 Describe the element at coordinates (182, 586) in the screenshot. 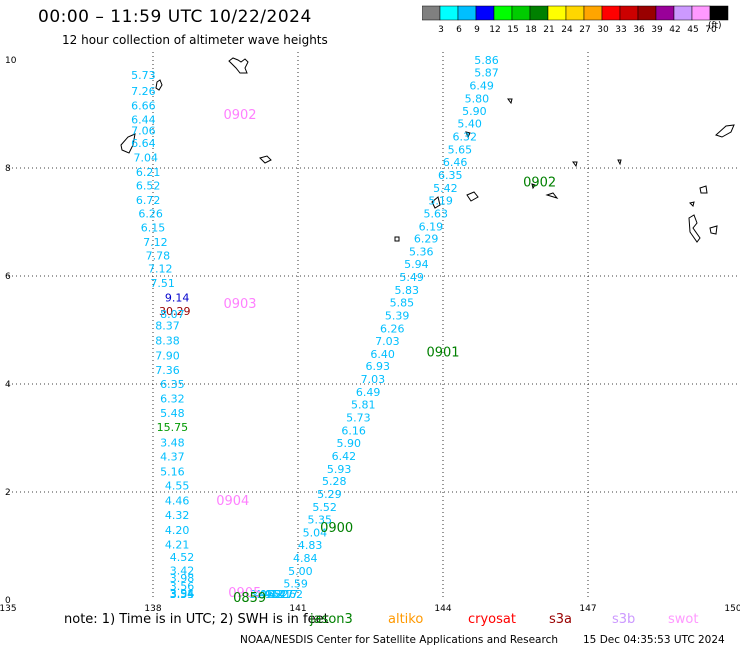

I see `swh-value: 3.56` at that location.